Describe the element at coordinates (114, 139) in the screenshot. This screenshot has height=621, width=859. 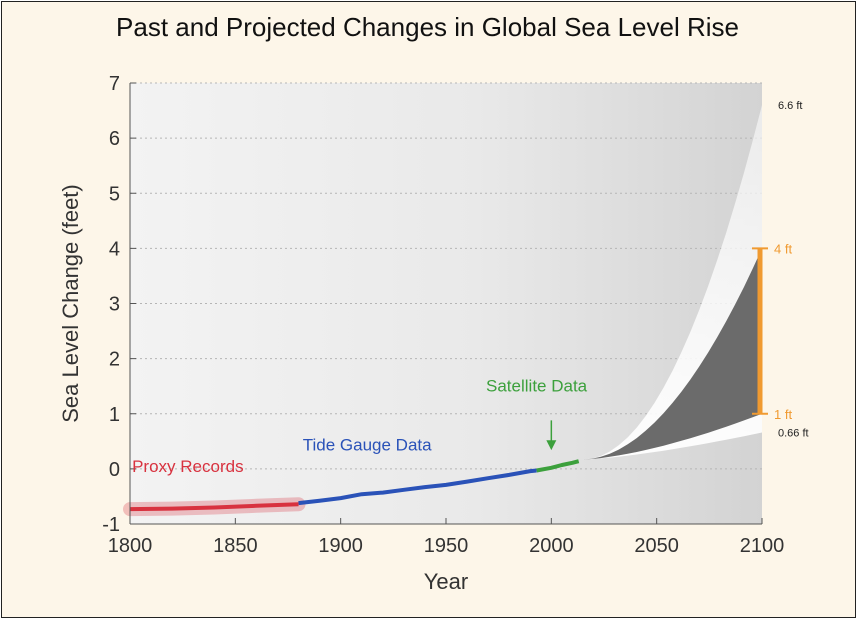
I see `y-tick-label: 6` at that location.